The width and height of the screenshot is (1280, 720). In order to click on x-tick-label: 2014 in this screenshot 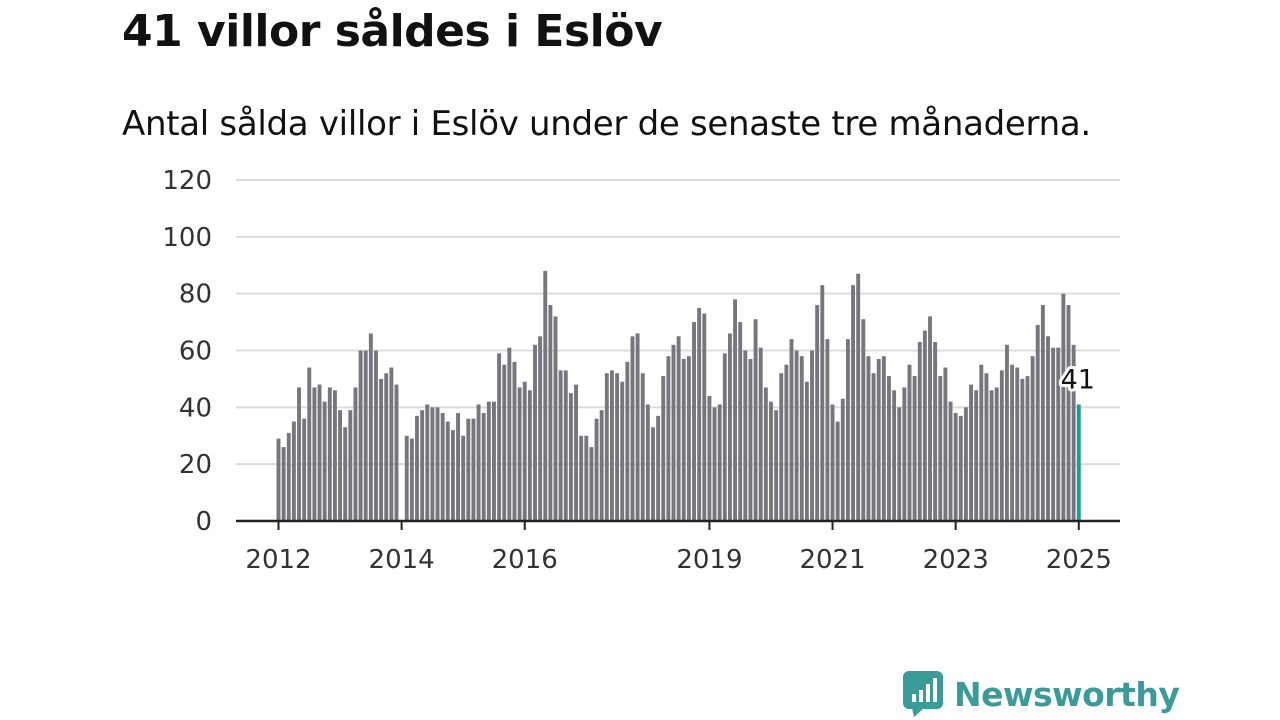, I will do `click(402, 560)`.